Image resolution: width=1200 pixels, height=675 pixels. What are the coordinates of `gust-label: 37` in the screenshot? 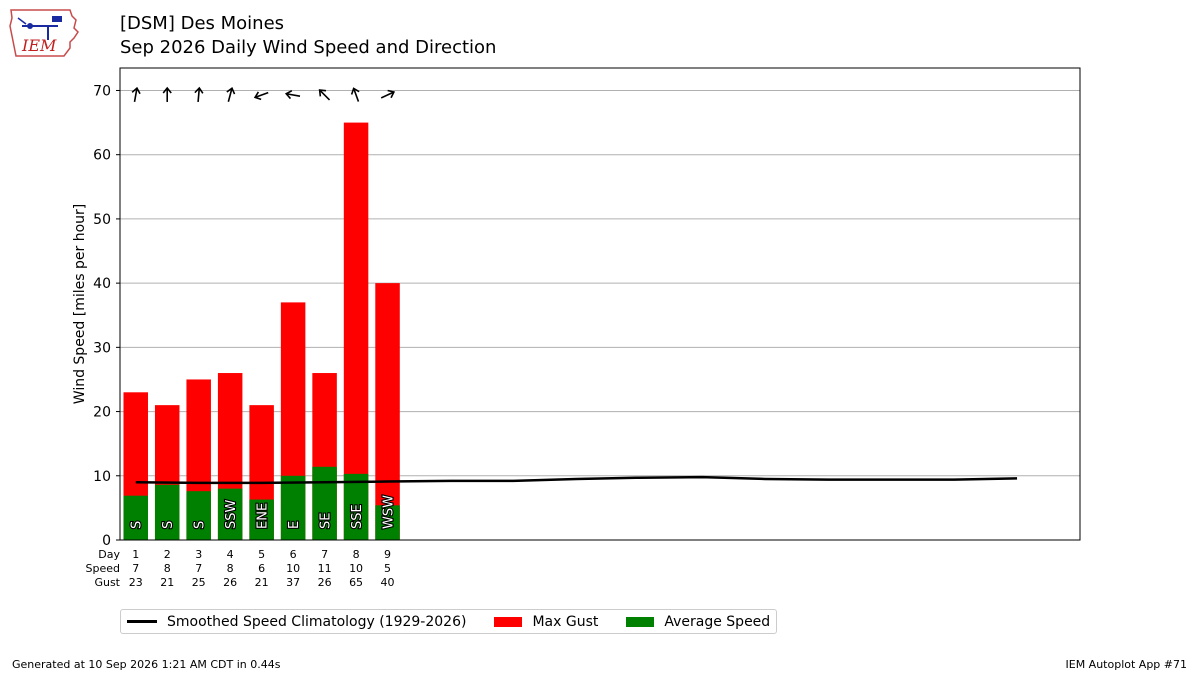 It's located at (293, 582).